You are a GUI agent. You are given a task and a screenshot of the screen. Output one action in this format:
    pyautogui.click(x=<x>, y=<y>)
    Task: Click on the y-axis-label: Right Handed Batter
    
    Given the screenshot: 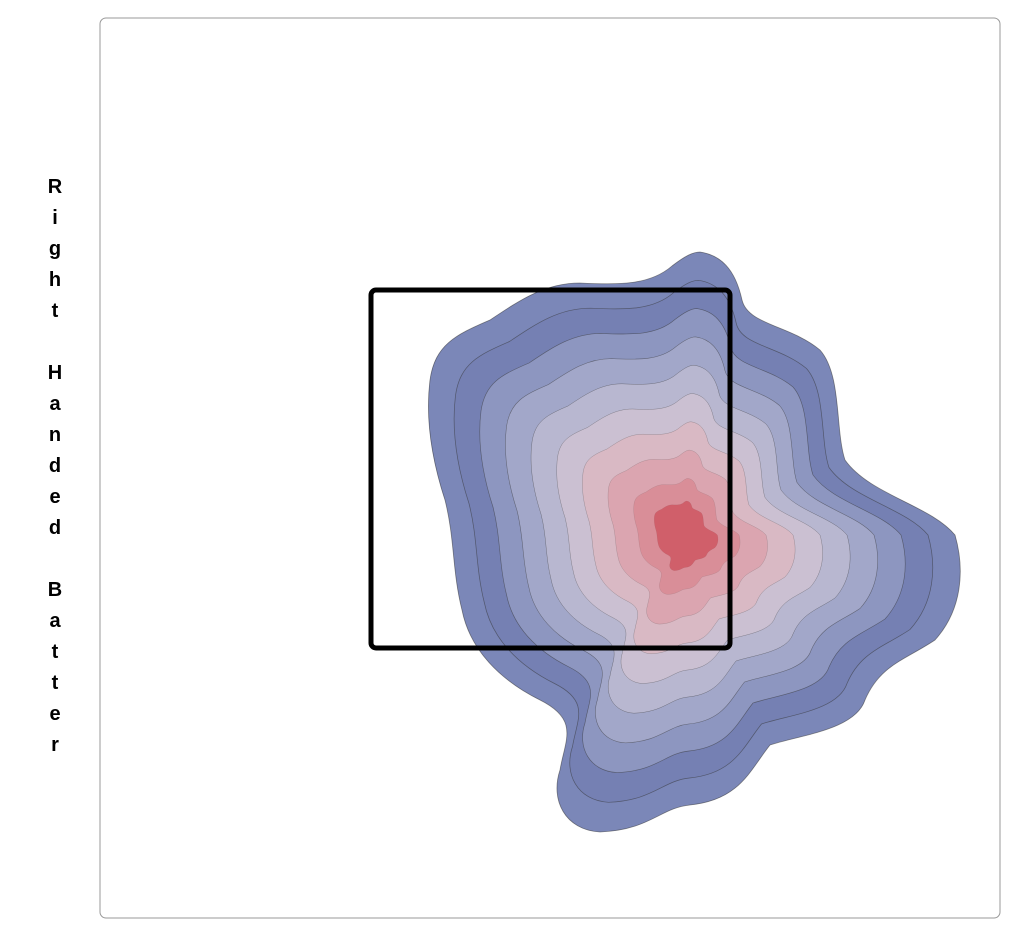 What is the action you would take?
    pyautogui.click(x=55, y=470)
    